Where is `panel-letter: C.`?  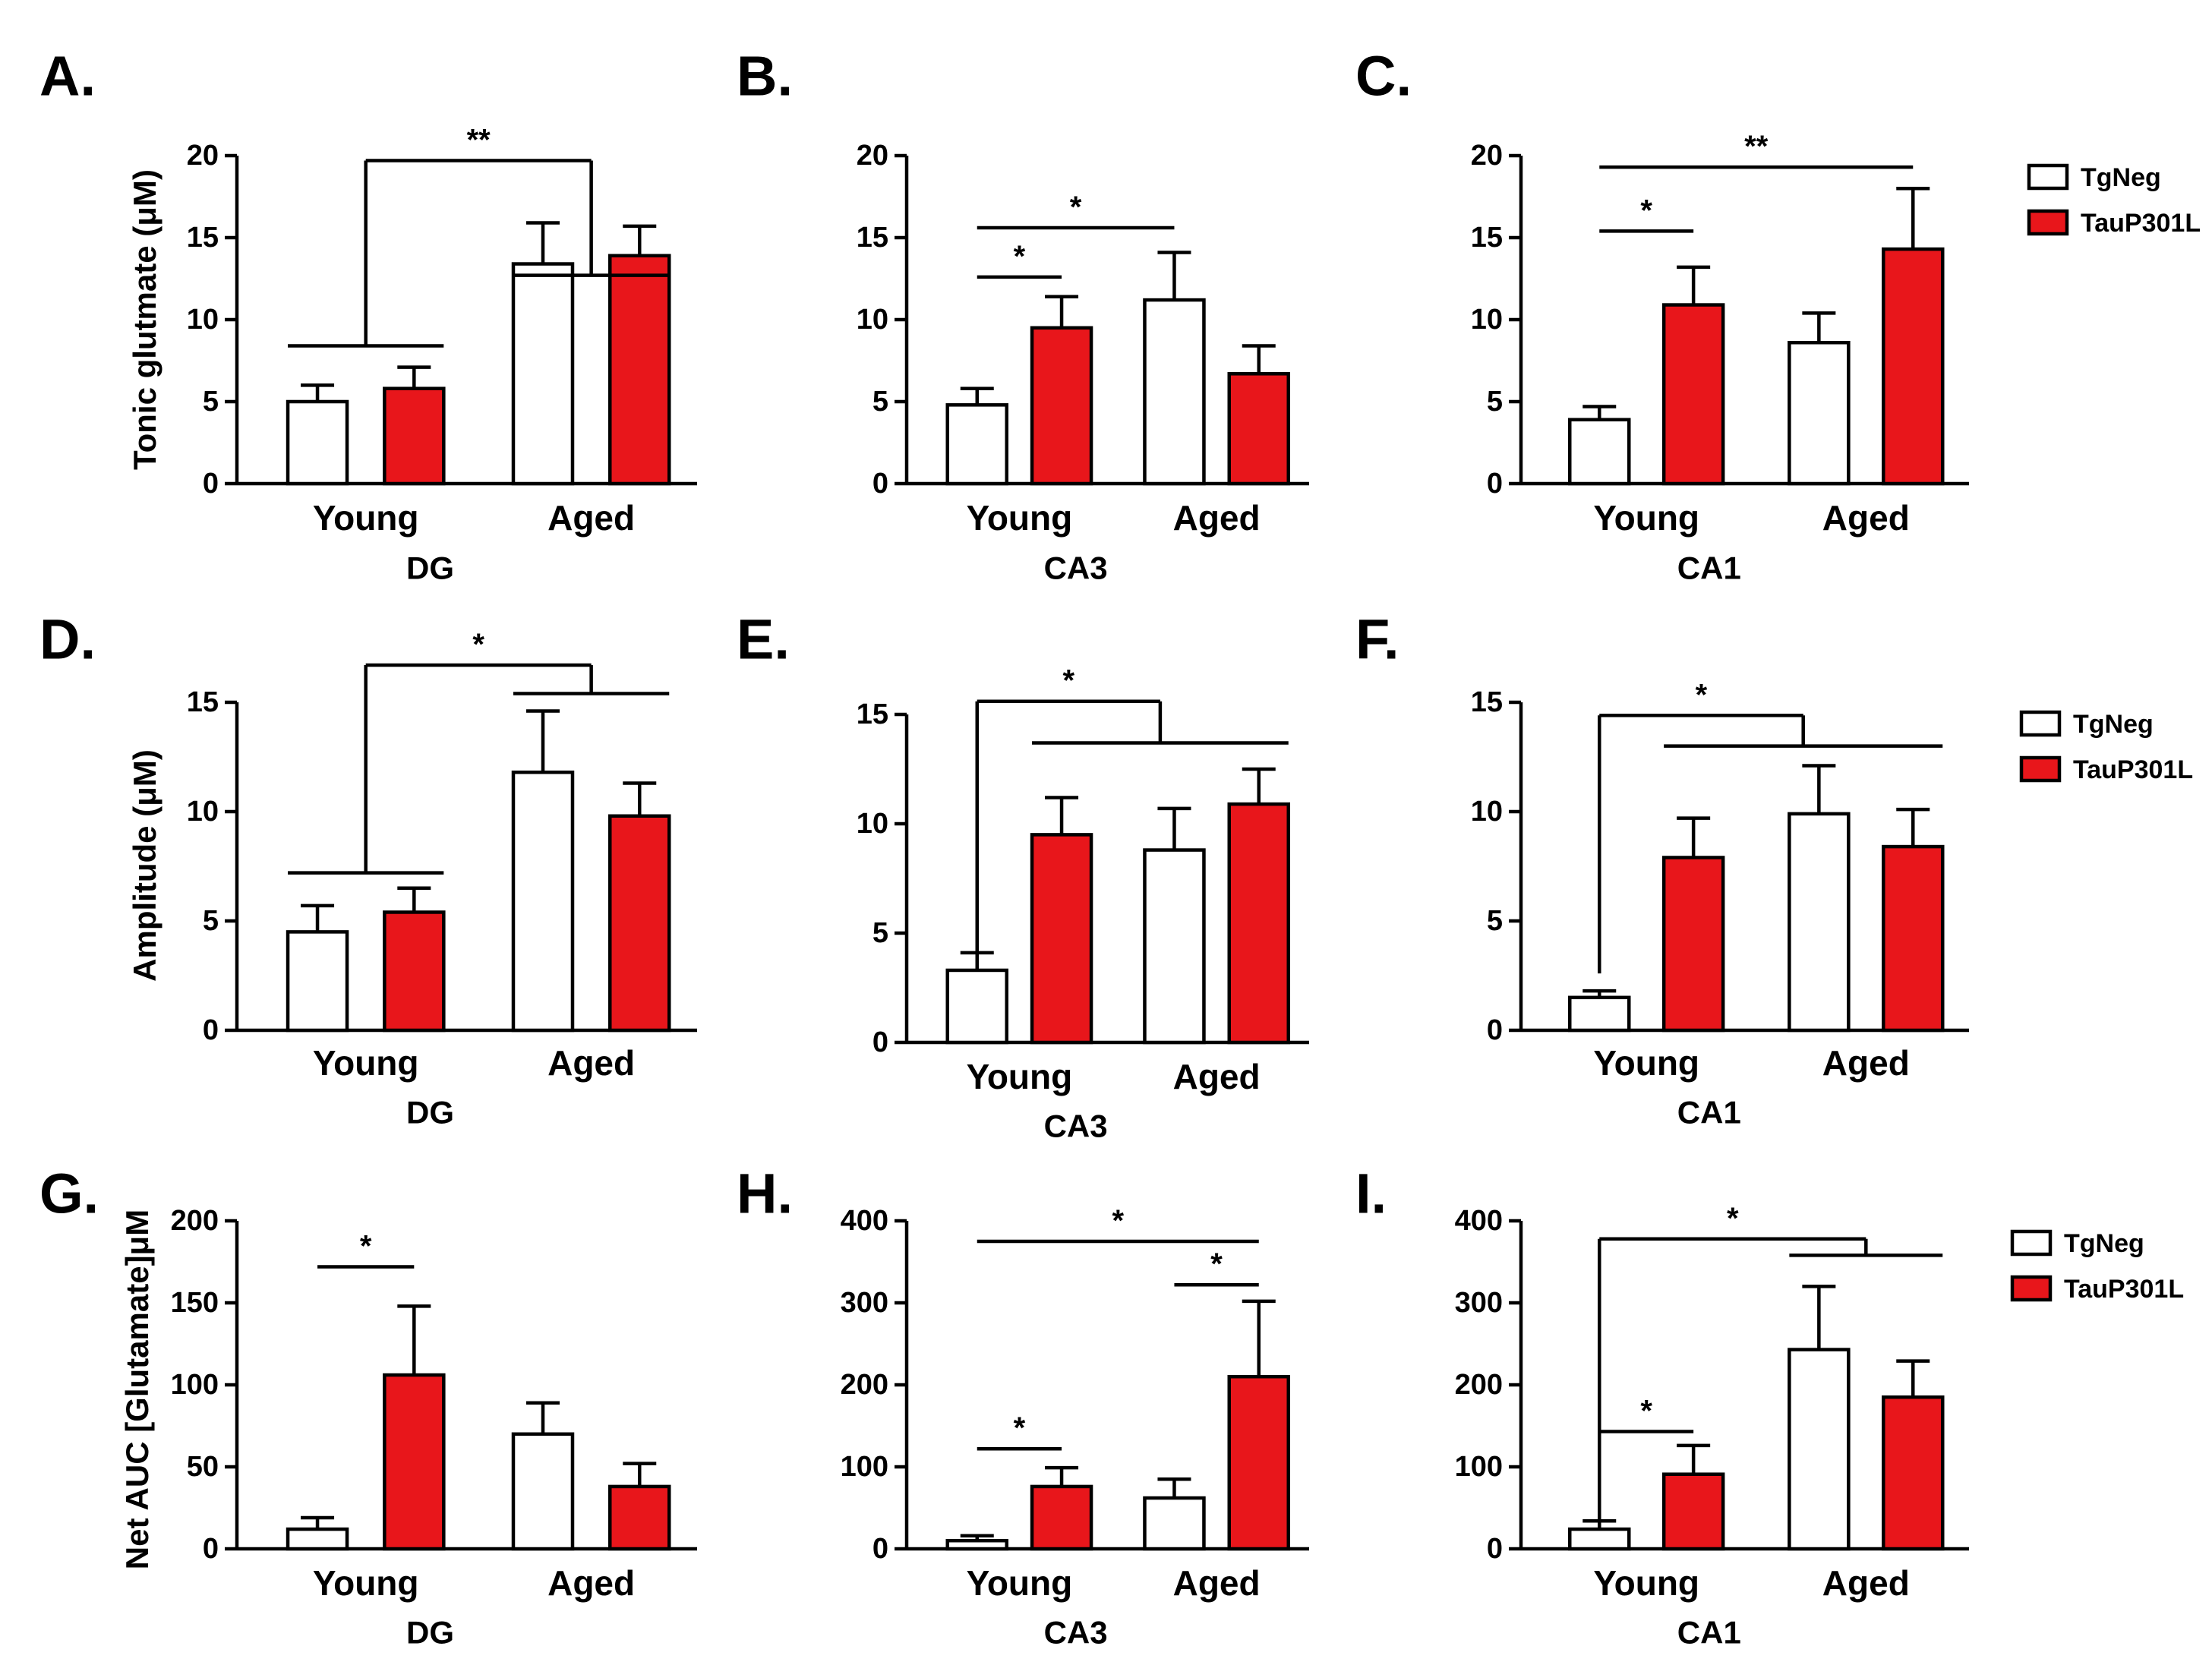
panel-letter: C. is located at coordinates (1383, 76).